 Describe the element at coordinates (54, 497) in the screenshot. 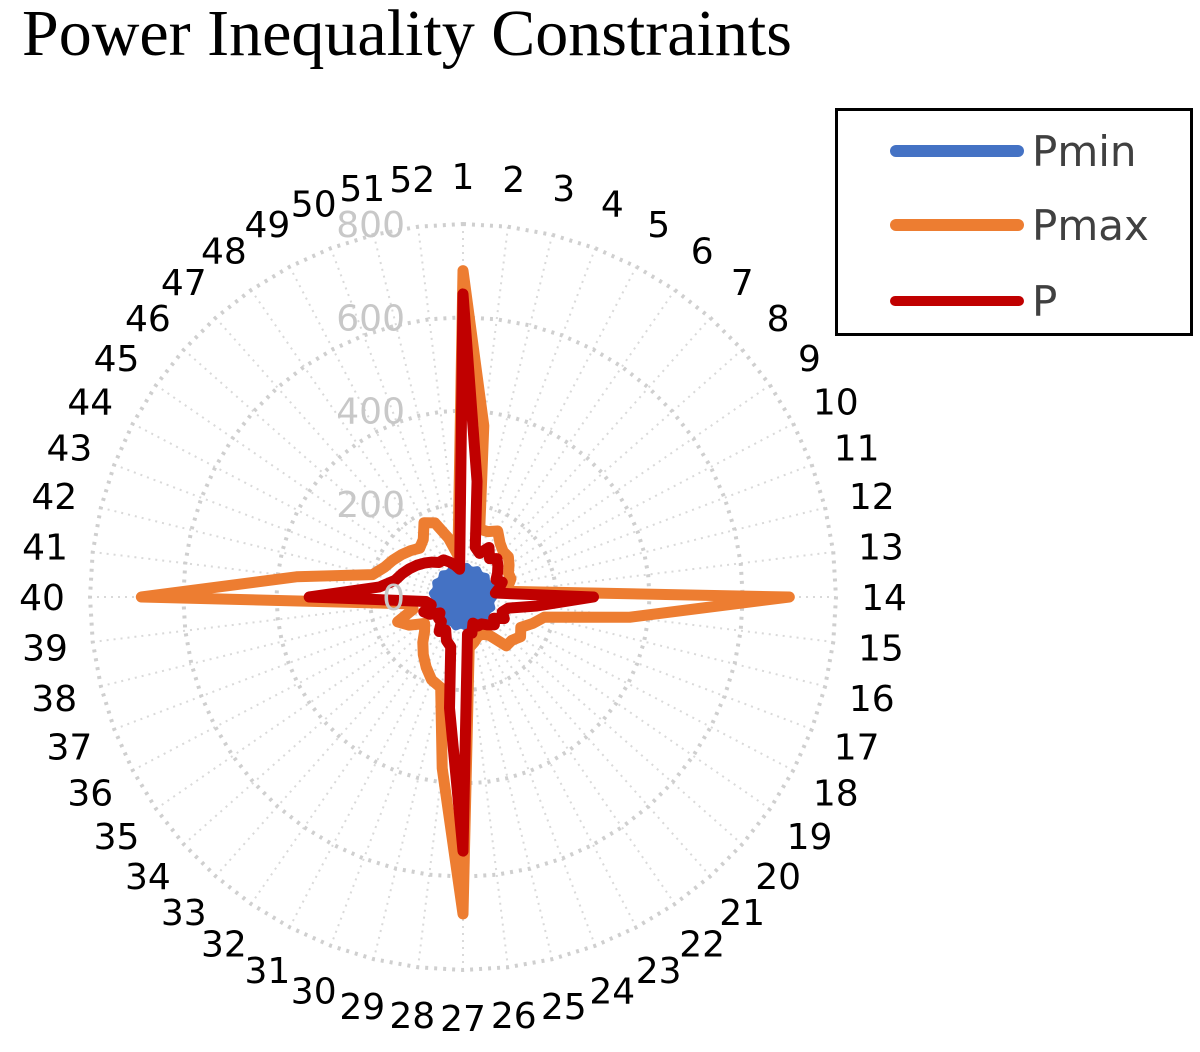

I see `category-label: 42` at that location.